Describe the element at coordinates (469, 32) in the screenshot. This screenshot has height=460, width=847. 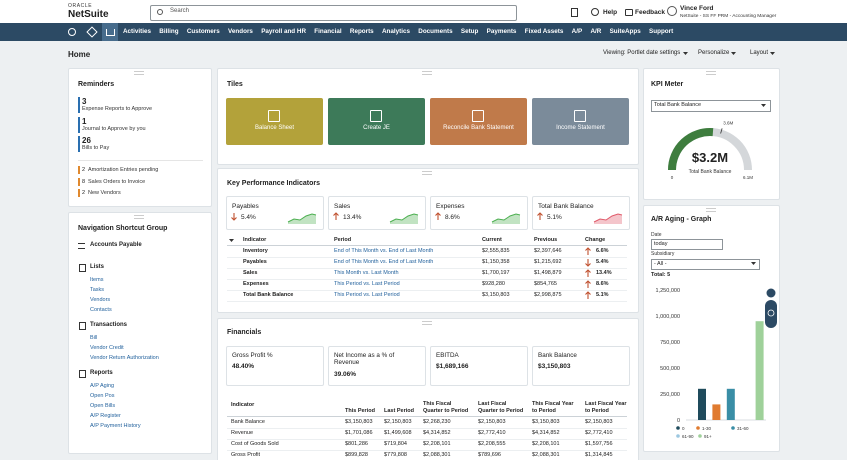
I see `nav-item: Setup` at that location.